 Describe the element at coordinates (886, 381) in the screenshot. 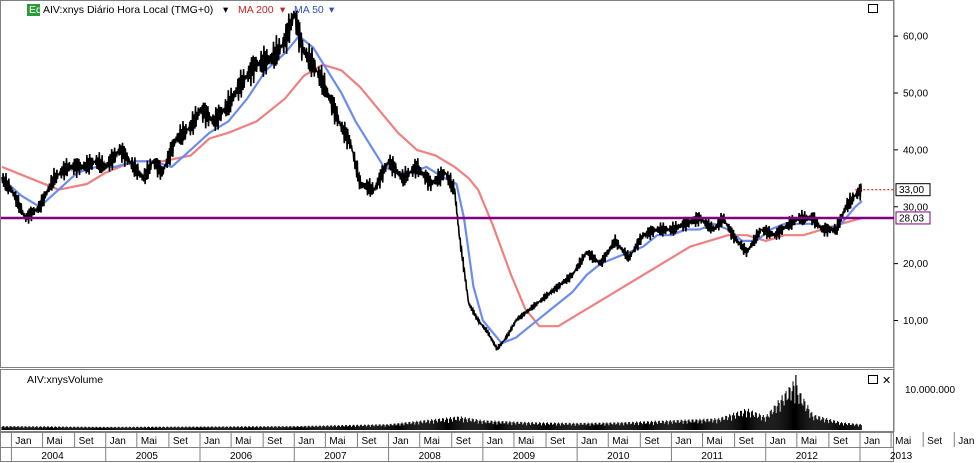

I see `close-volume-pane-icon: ✕` at that location.